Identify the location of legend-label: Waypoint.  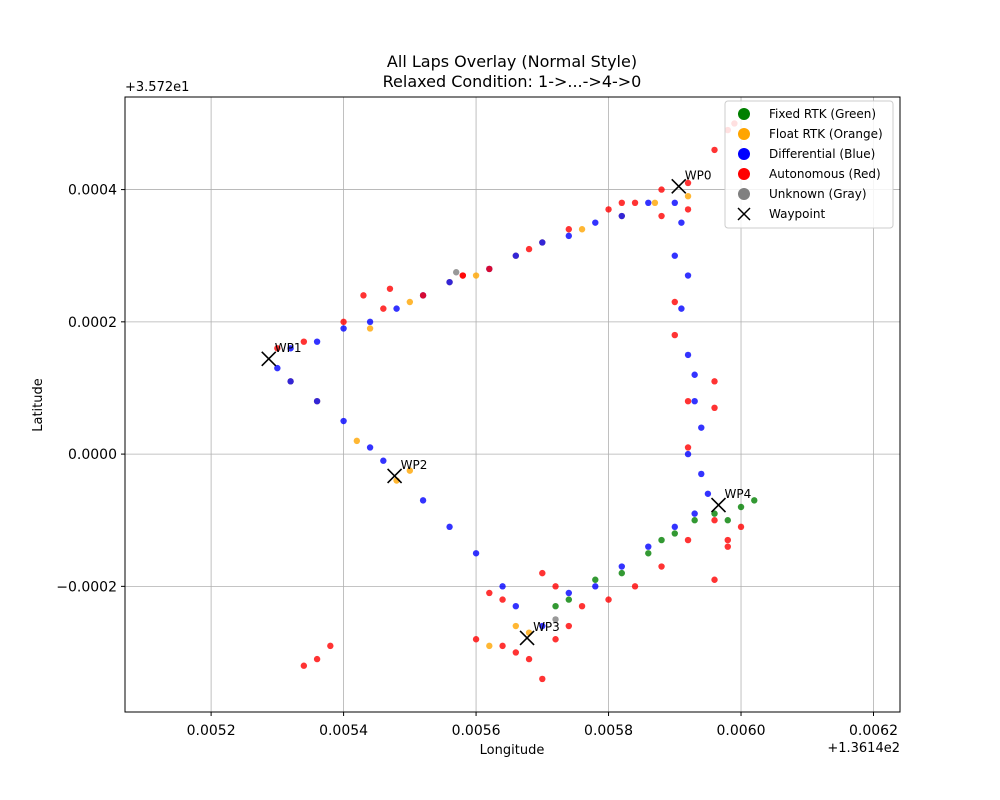
(797, 214).